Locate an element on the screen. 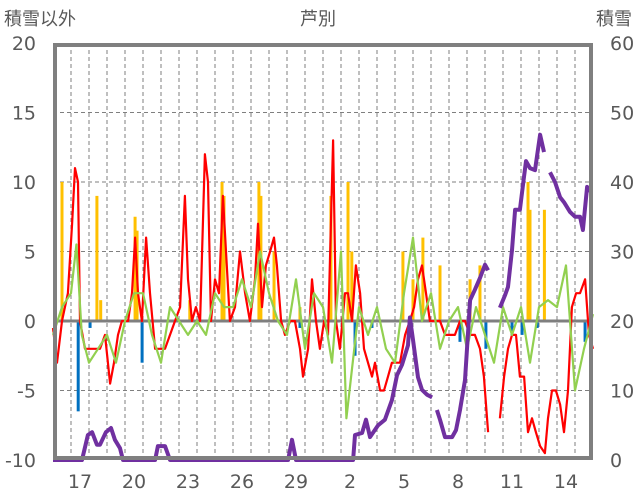 The height and width of the screenshot is (501, 636). x-tick-label: 20 is located at coordinates (134, 482).